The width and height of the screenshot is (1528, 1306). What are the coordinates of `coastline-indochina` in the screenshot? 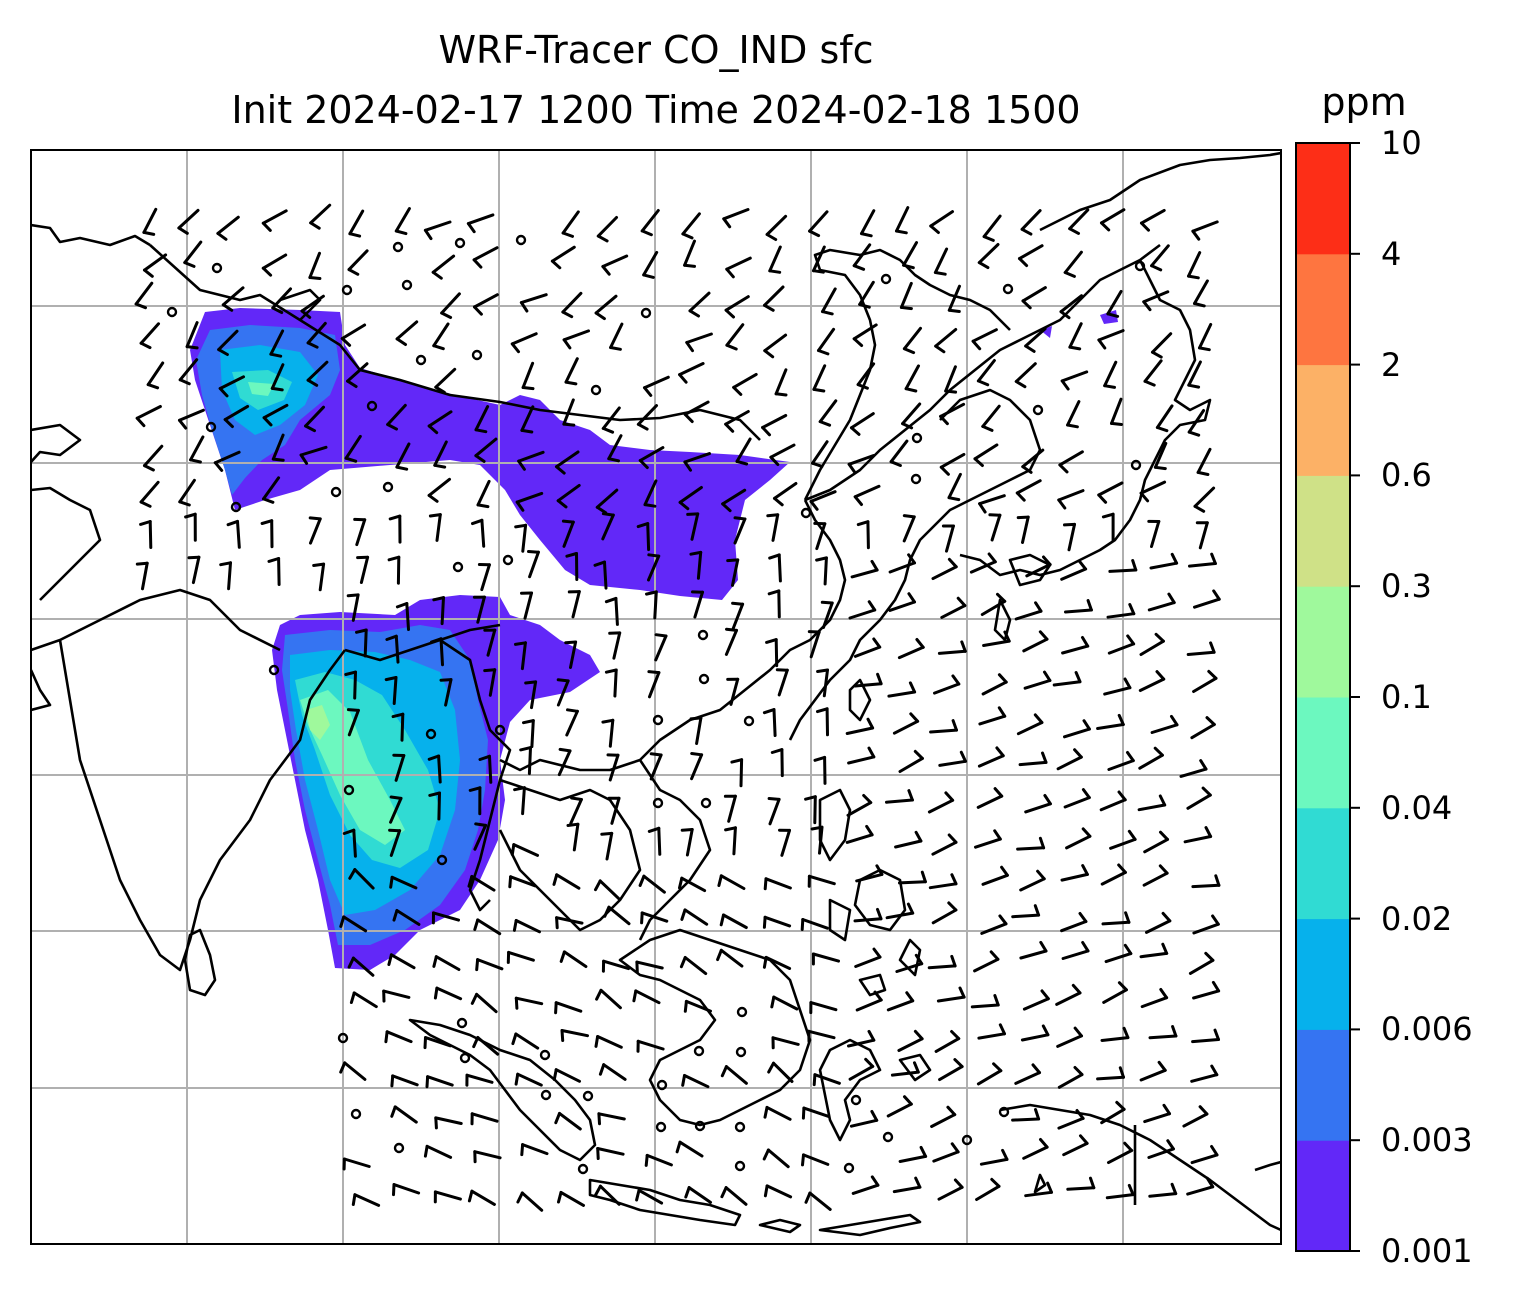 It's located at (673, 720).